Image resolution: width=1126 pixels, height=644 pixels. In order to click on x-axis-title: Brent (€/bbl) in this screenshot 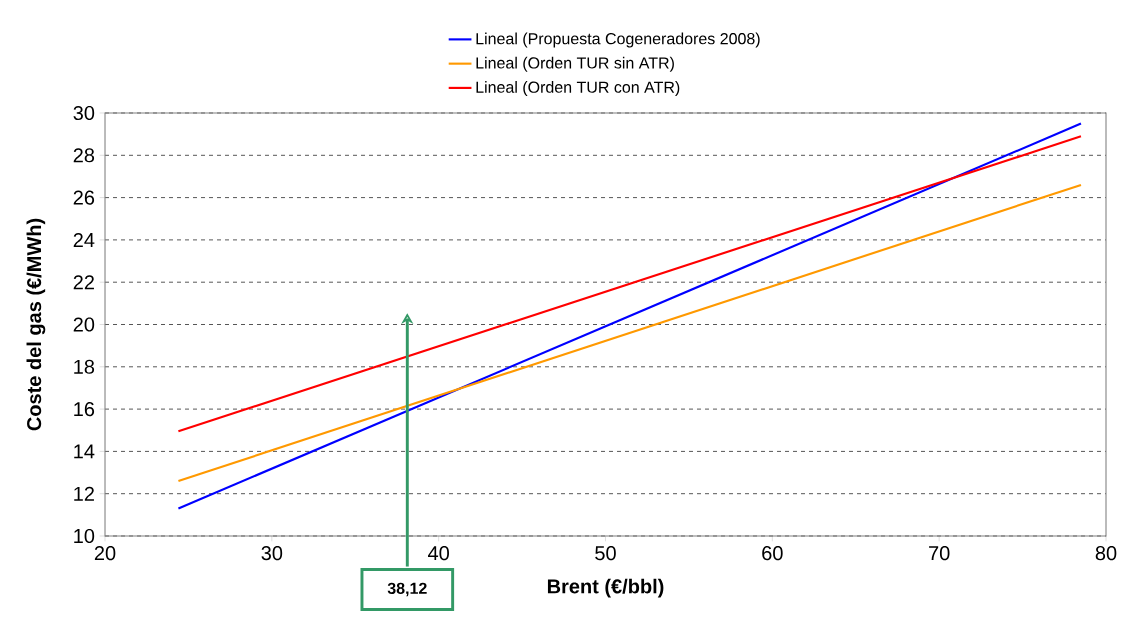, I will do `click(605, 588)`.